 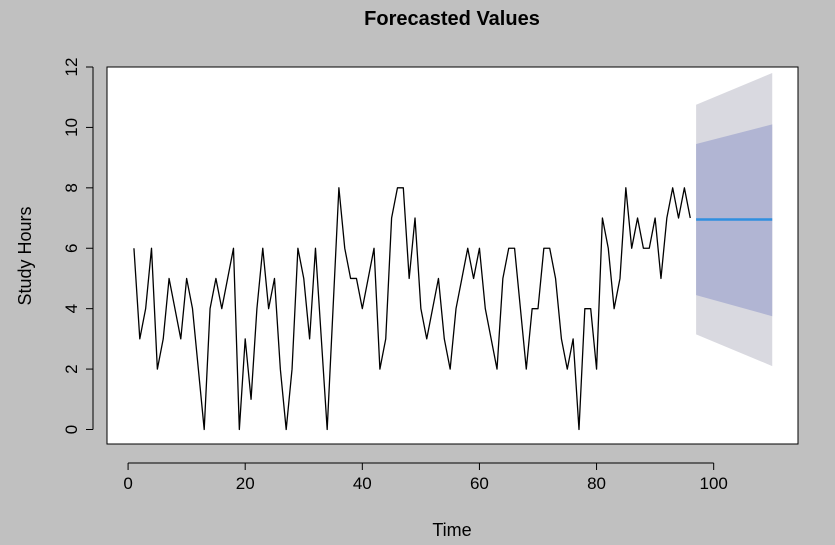 I want to click on x-axis: 0 20 40 60 80 100, so click(x=425, y=477).